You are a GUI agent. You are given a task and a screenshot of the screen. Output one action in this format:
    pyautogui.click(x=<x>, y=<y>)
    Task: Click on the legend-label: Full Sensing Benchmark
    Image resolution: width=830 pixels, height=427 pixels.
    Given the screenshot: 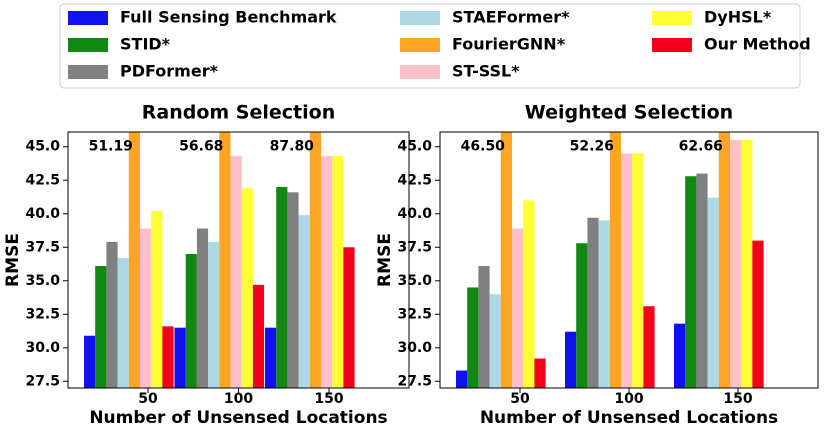 What is the action you would take?
    pyautogui.click(x=228, y=17)
    